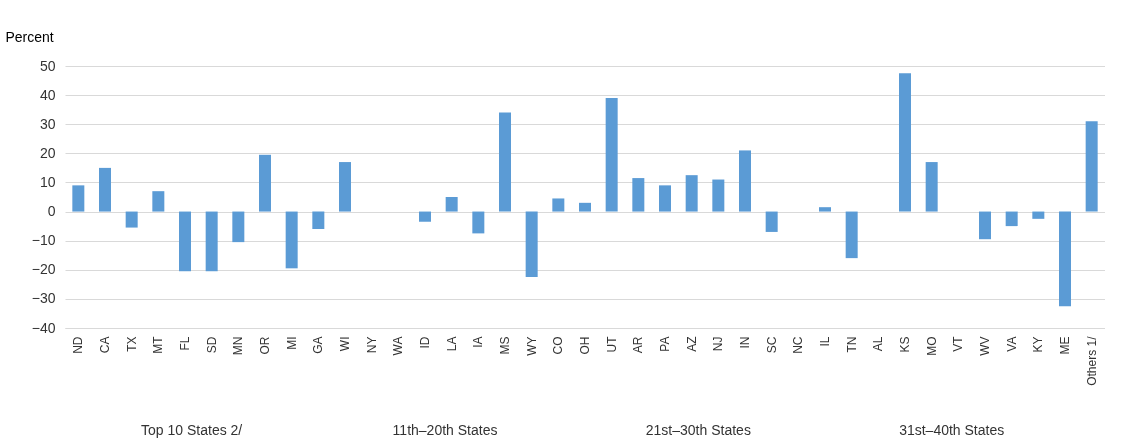 Image resolution: width=1135 pixels, height=445 pixels. Describe the element at coordinates (985, 346) in the screenshot. I see `x-tick-label: WV` at that location.